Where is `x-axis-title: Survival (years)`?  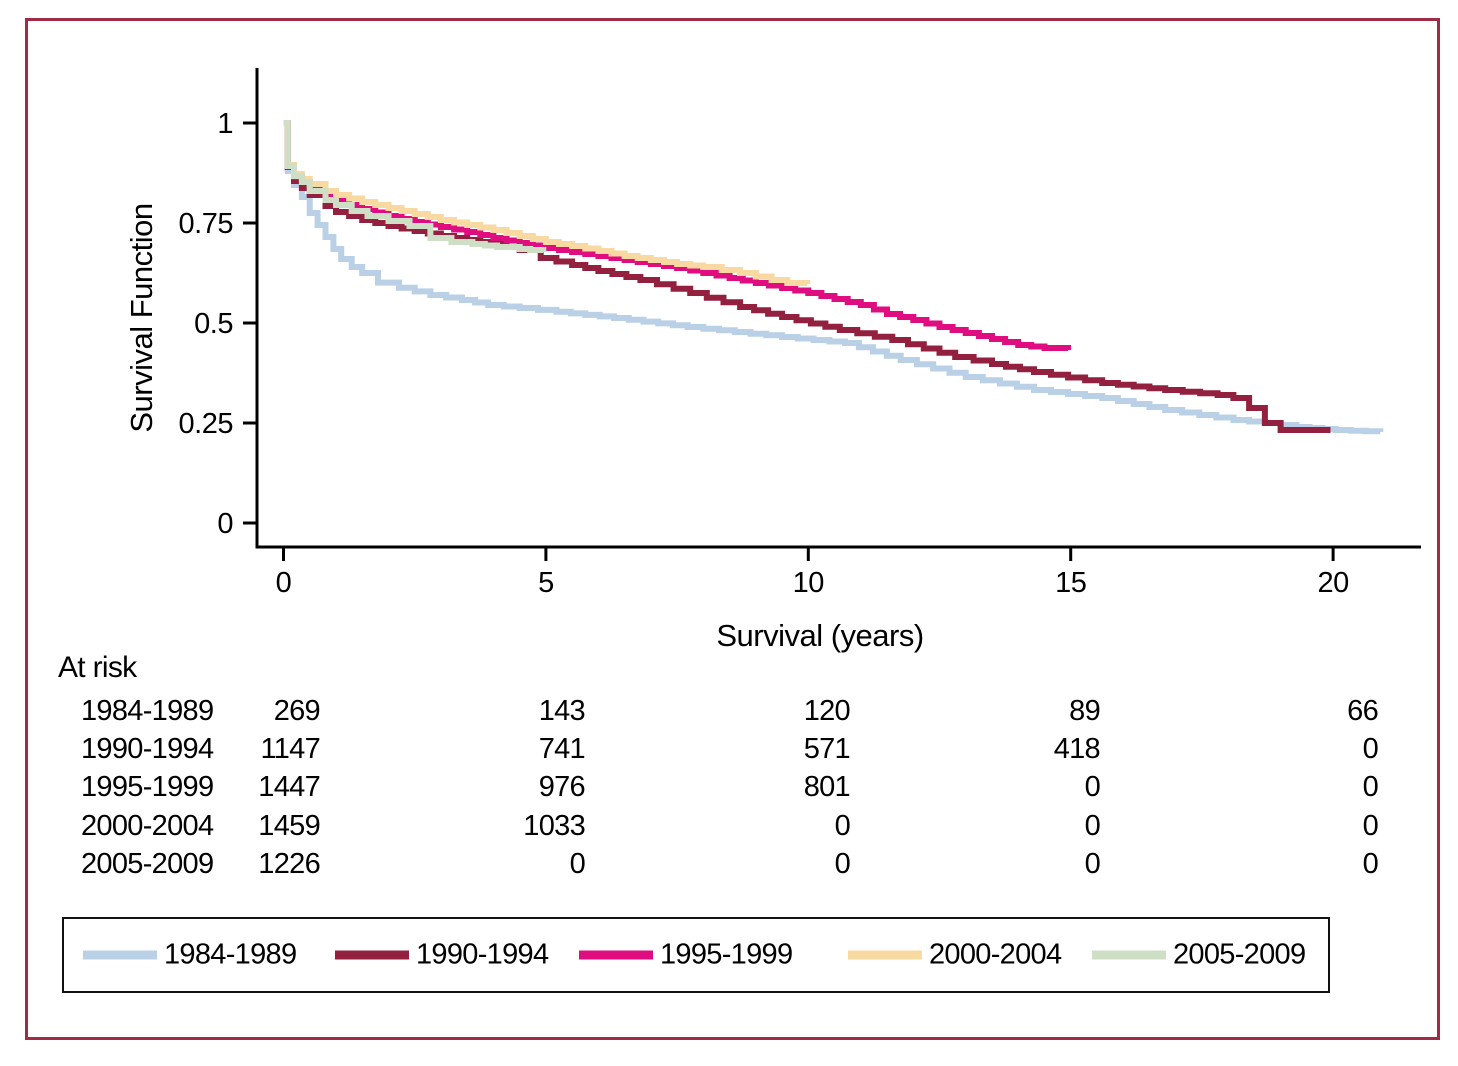 x-axis-title: Survival (years) is located at coordinates (819, 635).